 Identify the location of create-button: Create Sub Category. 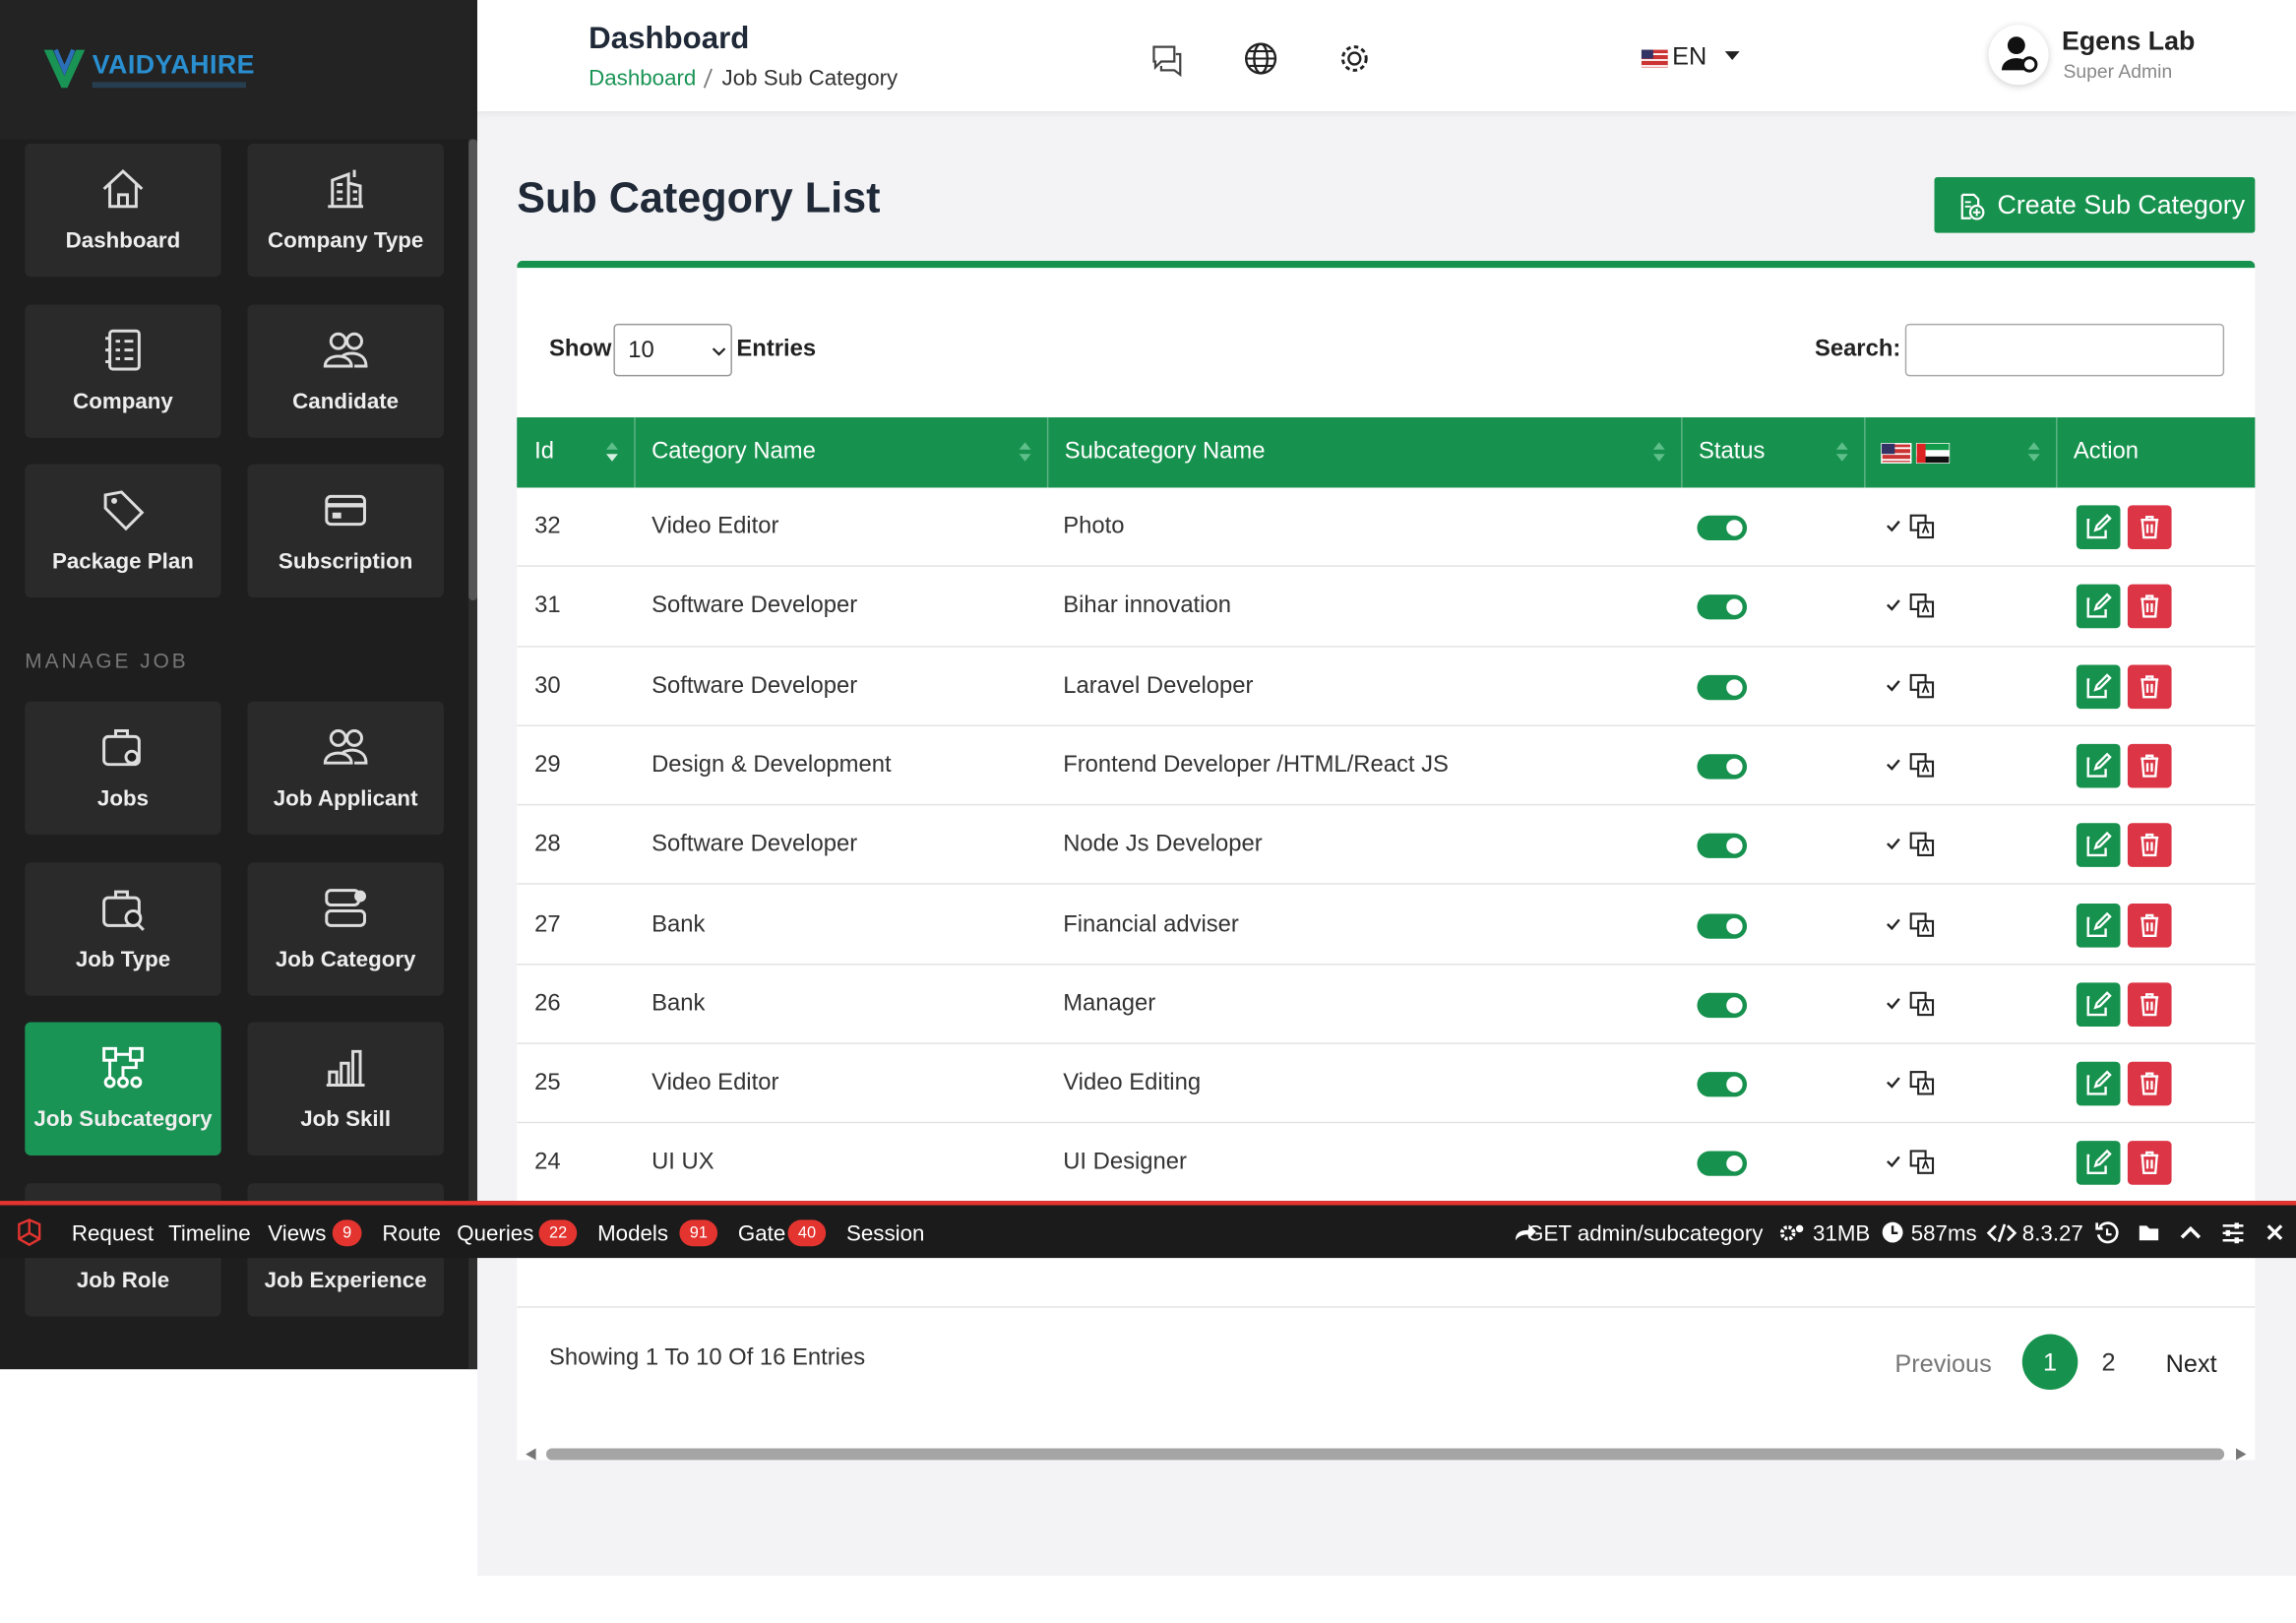
(2095, 205).